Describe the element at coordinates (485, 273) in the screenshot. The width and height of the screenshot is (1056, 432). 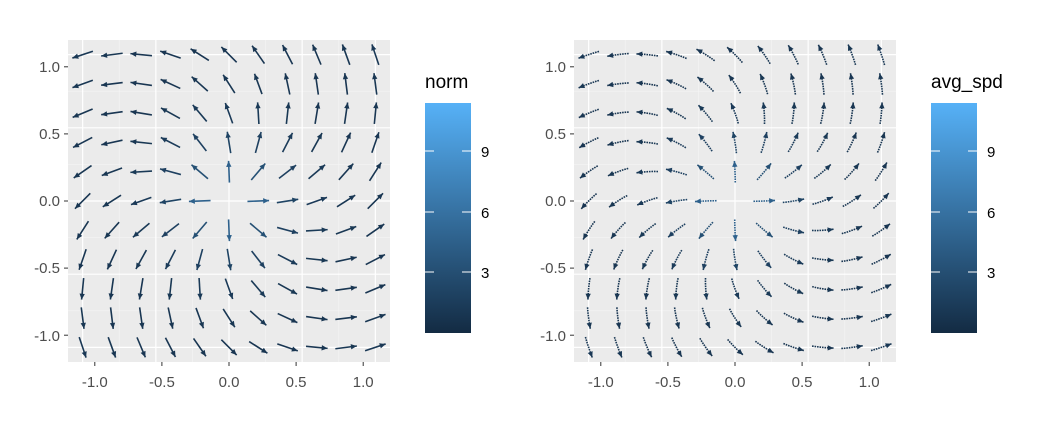
I see `legend-label: 3` at that location.